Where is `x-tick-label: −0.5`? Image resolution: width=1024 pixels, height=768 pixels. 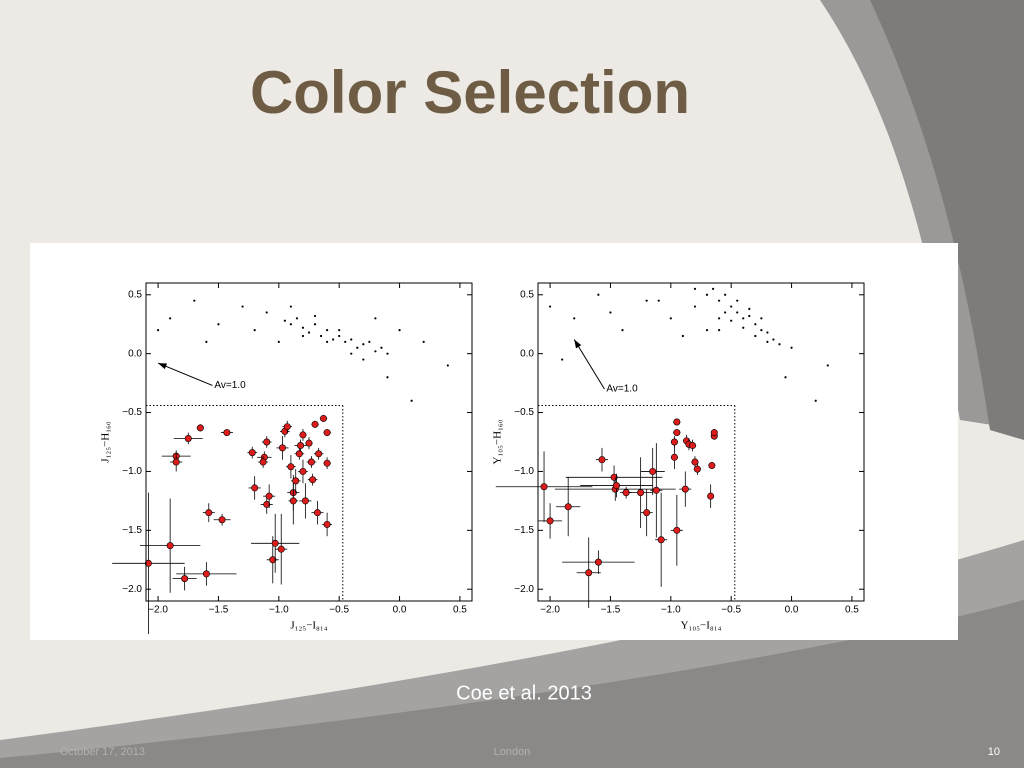
x-tick-label: −0.5 is located at coordinates (339, 610).